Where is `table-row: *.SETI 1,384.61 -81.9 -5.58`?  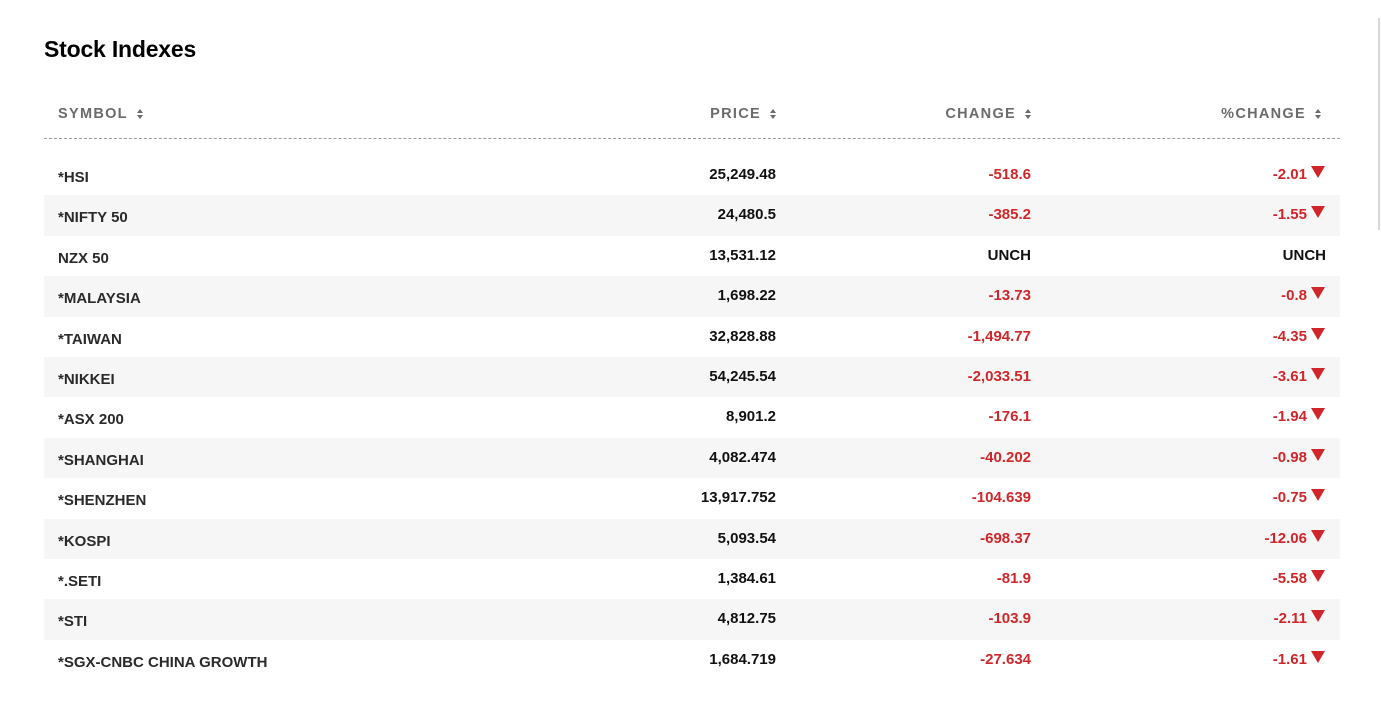 table-row: *.SETI 1,384.61 -81.9 -5.58 is located at coordinates (692, 579).